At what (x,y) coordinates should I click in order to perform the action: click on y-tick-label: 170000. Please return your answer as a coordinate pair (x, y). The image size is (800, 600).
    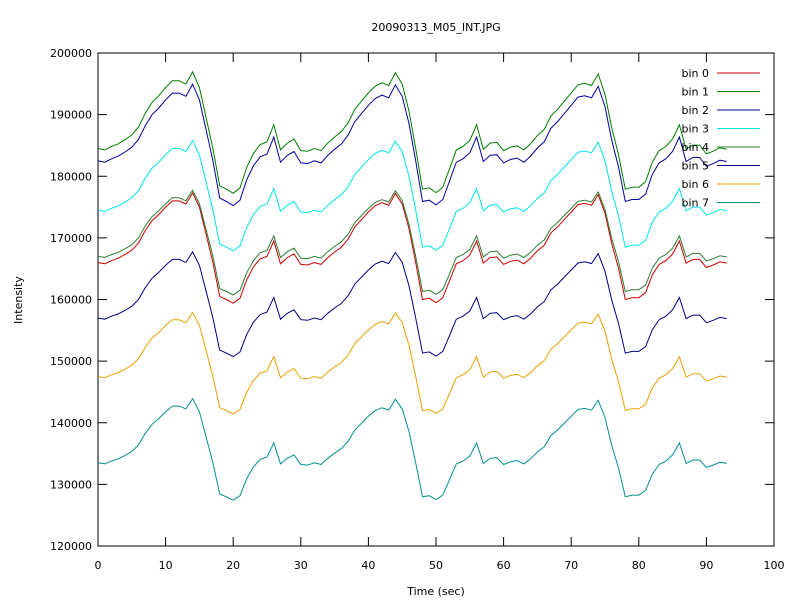
    Looking at the image, I should click on (71, 238).